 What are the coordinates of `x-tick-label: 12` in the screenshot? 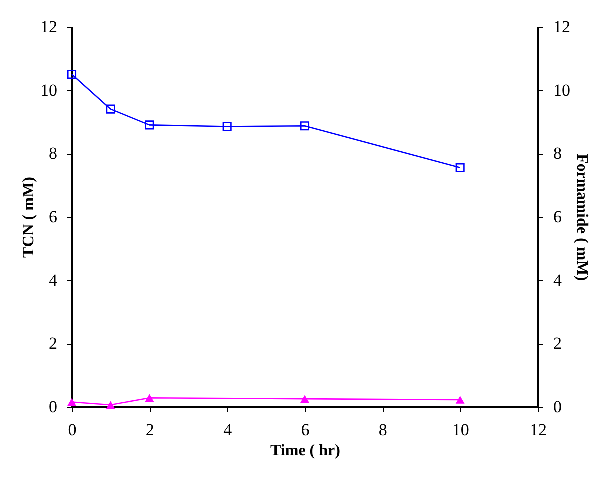 It's located at (538, 430).